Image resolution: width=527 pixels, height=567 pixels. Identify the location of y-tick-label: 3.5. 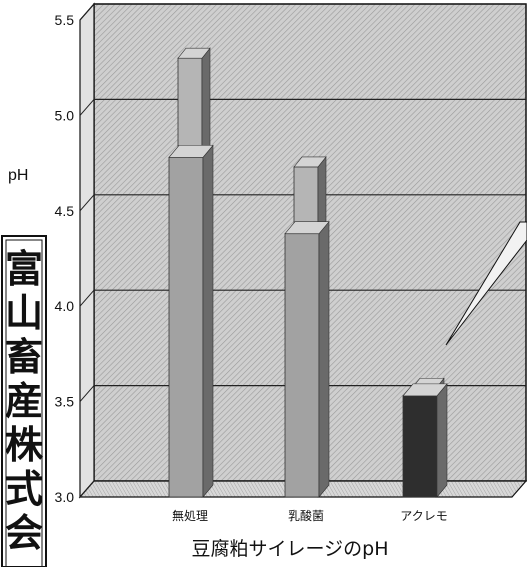
(65, 402).